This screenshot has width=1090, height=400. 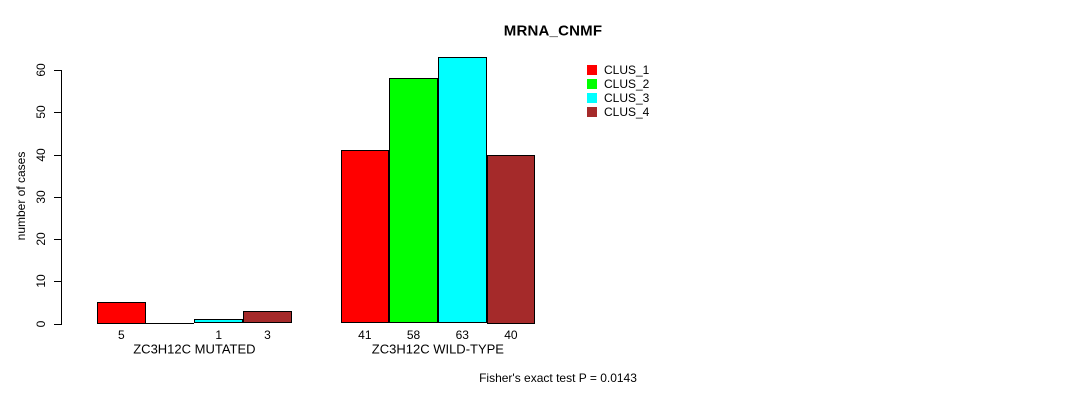 What do you see at coordinates (627, 84) in the screenshot?
I see `legend-label: CLUS_2` at bounding box center [627, 84].